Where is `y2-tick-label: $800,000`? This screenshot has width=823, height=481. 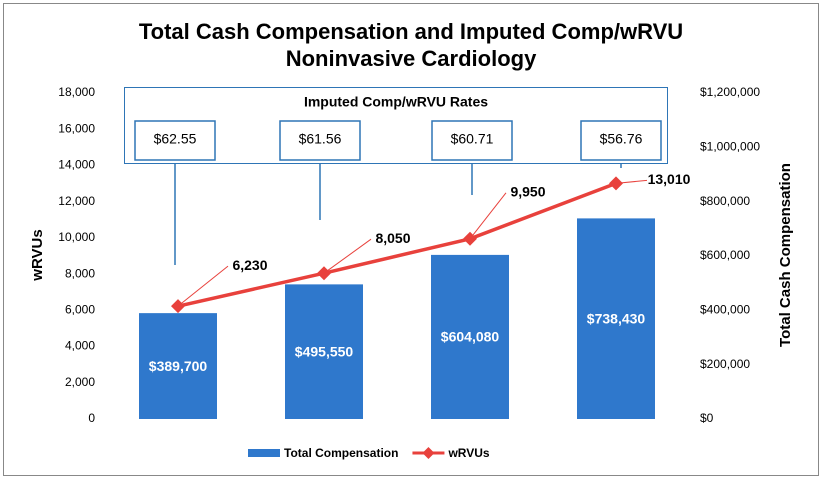 y2-tick-label: $800,000 is located at coordinates (725, 201).